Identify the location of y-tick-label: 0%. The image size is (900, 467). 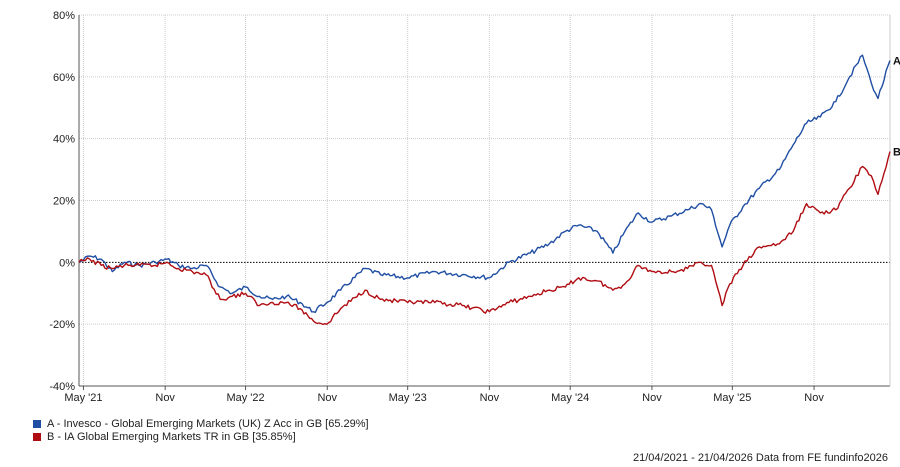
(67, 263).